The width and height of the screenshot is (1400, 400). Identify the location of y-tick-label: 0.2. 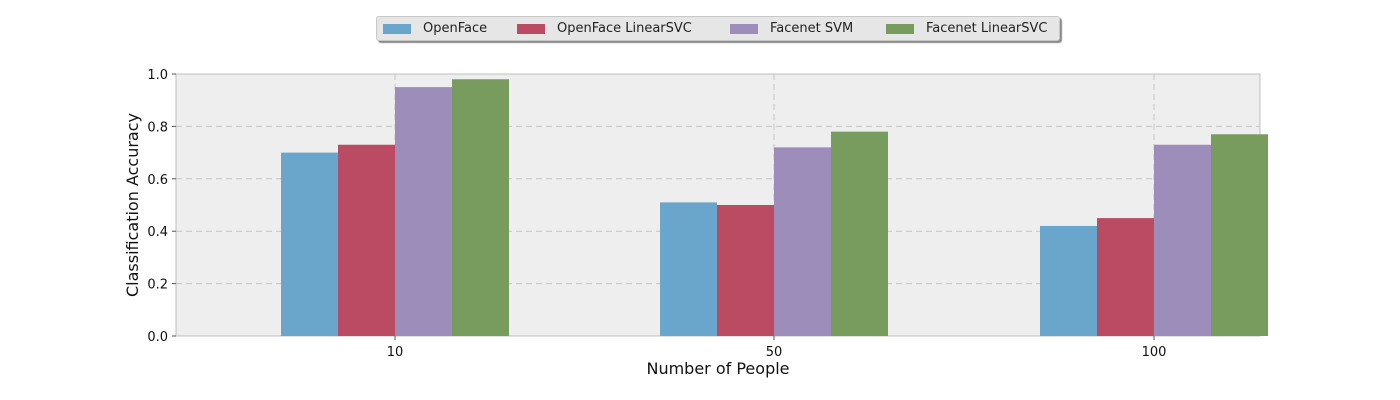
(157, 285).